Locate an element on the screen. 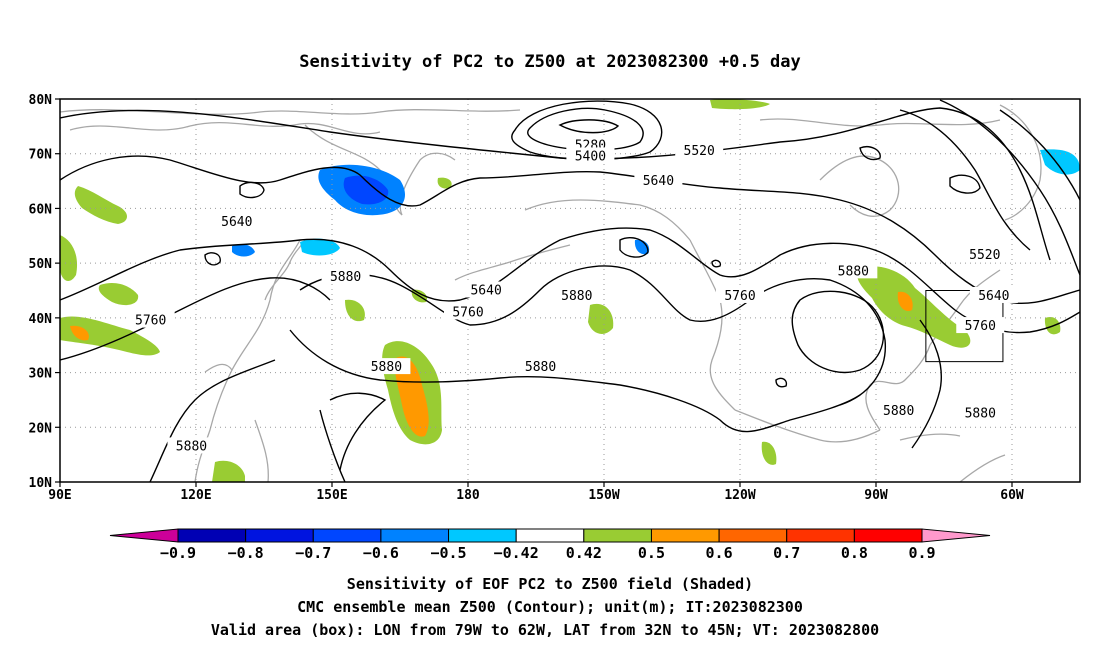 This screenshot has height=650, width=1100. colorbar-label: 0.9 is located at coordinates (921, 553).